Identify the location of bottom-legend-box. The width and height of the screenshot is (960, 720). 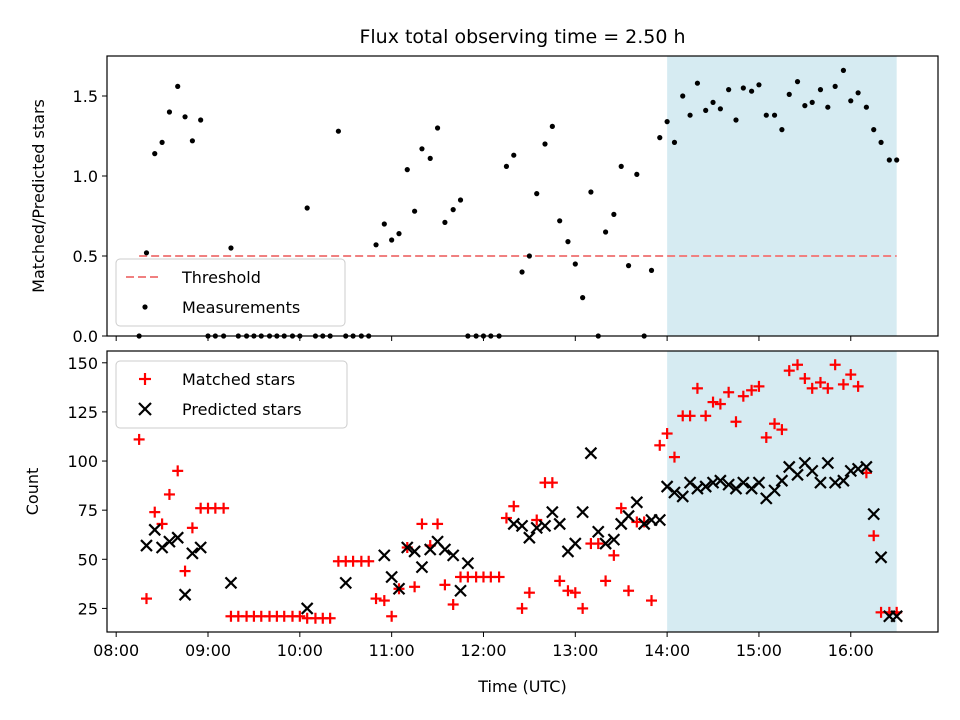
(231, 394).